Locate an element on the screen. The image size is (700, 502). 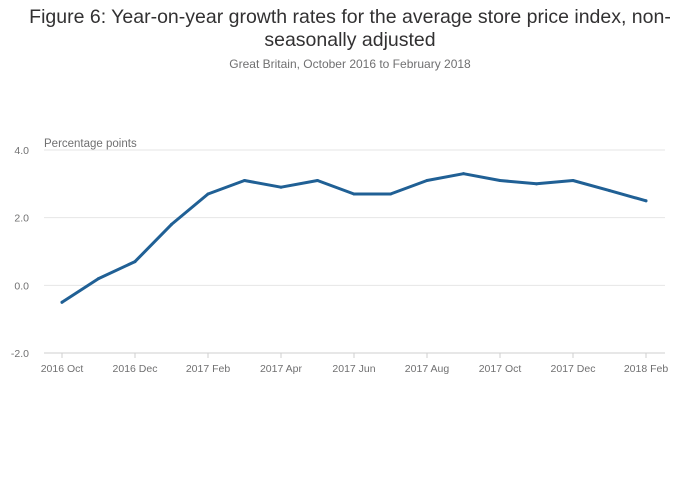
x-tick-label: 2018 Feb is located at coordinates (646, 369).